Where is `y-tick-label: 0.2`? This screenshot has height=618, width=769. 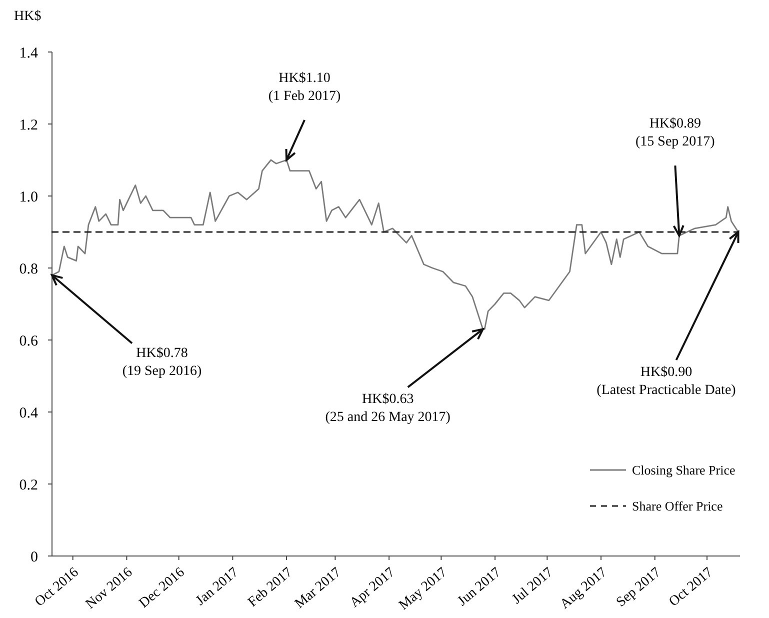 y-tick-label: 0.2 is located at coordinates (28, 485).